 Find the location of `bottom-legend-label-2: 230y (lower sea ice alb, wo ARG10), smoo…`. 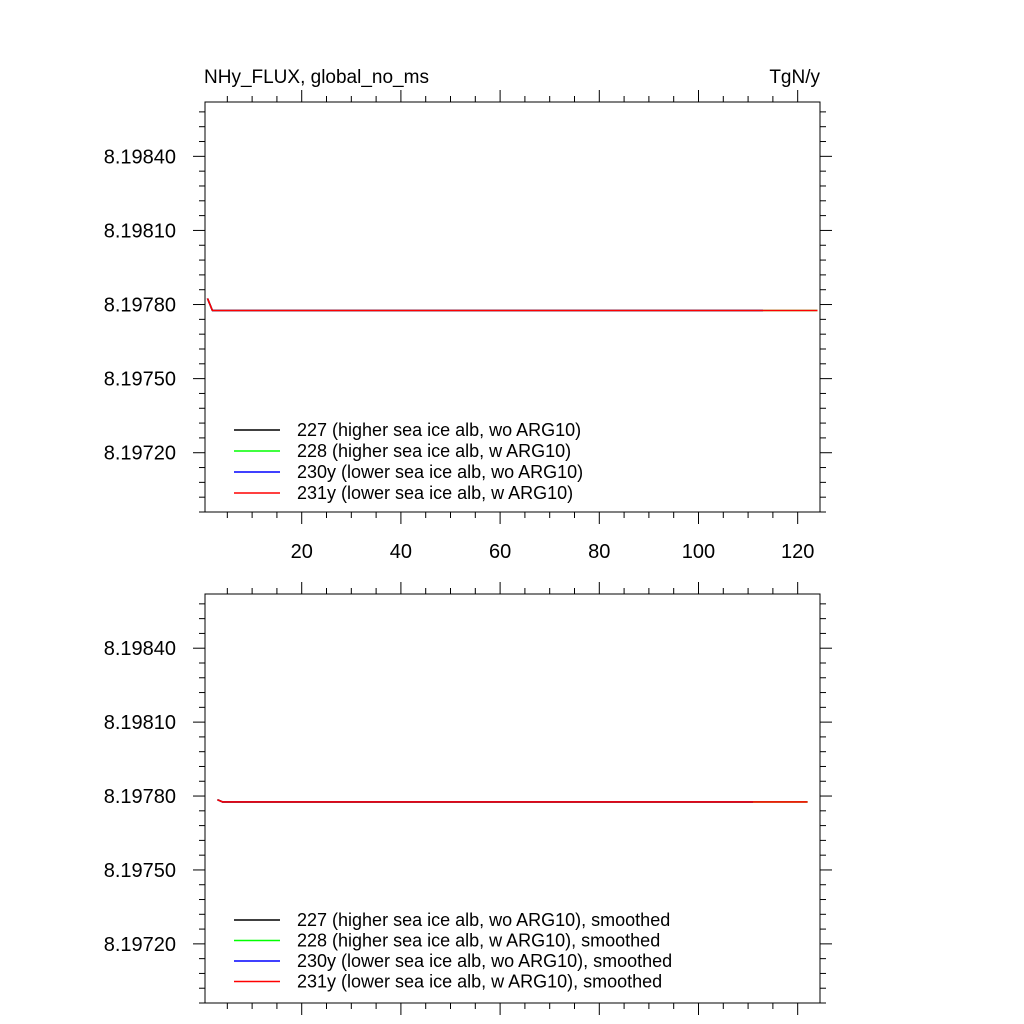

bottom-legend-label-2: 230y (lower sea ice alb, wo ARG10), smoo… is located at coordinates (484, 961).